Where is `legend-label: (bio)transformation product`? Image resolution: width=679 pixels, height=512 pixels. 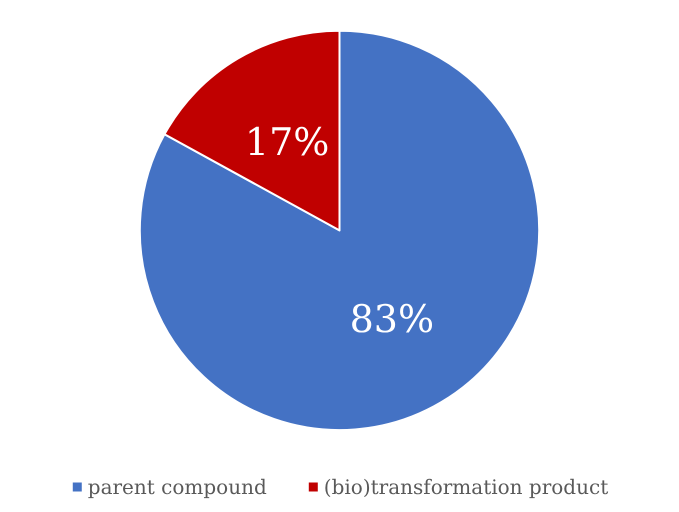
legend-label: (bio)transformation product is located at coordinates (466, 487).